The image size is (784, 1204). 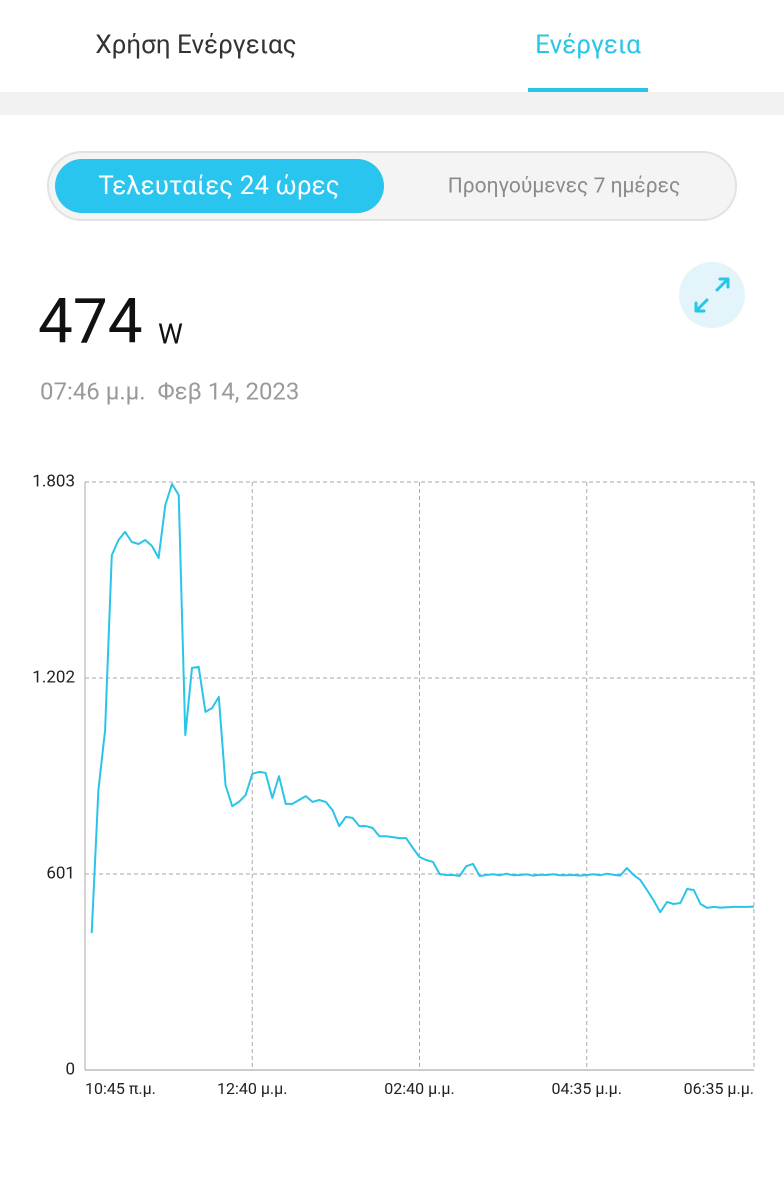 What do you see at coordinates (419, 1088) in the screenshot?
I see `x-tick-label: 02:40 μ.μ.` at bounding box center [419, 1088].